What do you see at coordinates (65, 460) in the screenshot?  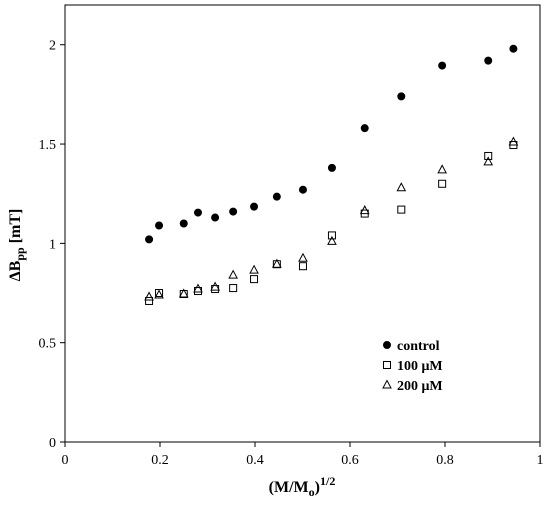 I see `x-tick-label: 0` at bounding box center [65, 460].